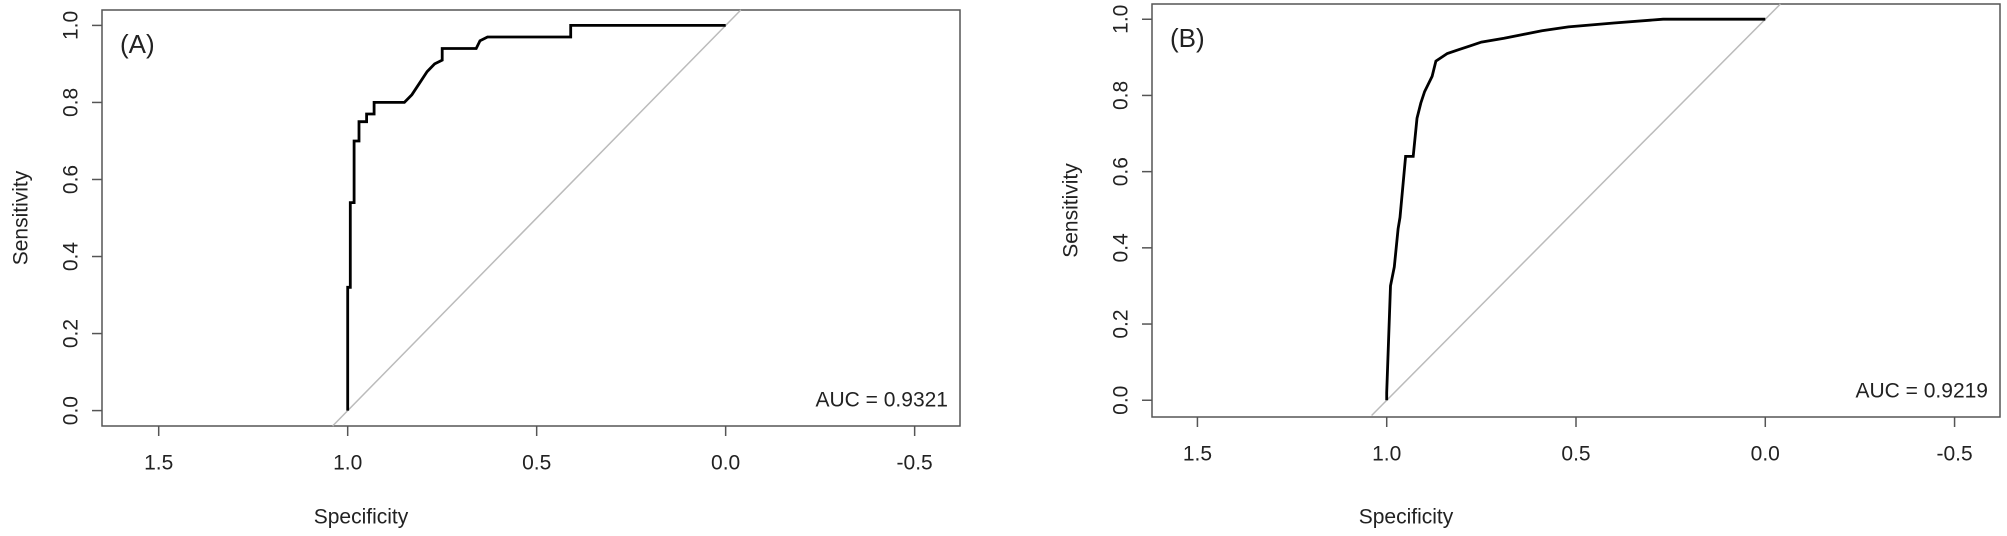 Image resolution: width=2007 pixels, height=536 pixels. Describe the element at coordinates (137, 44) in the screenshot. I see `panel-title: (A)` at that location.